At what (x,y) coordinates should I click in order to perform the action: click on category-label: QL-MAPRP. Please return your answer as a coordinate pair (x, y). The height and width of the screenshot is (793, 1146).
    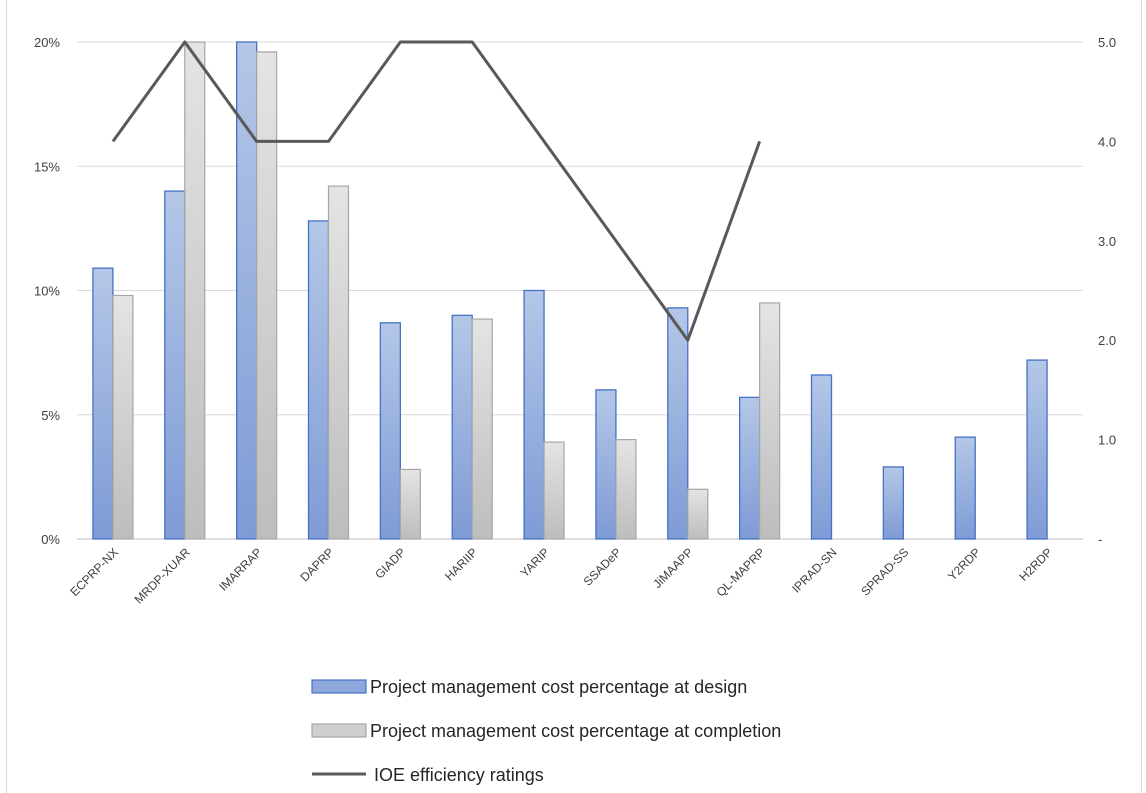
    Looking at the image, I should click on (741, 572).